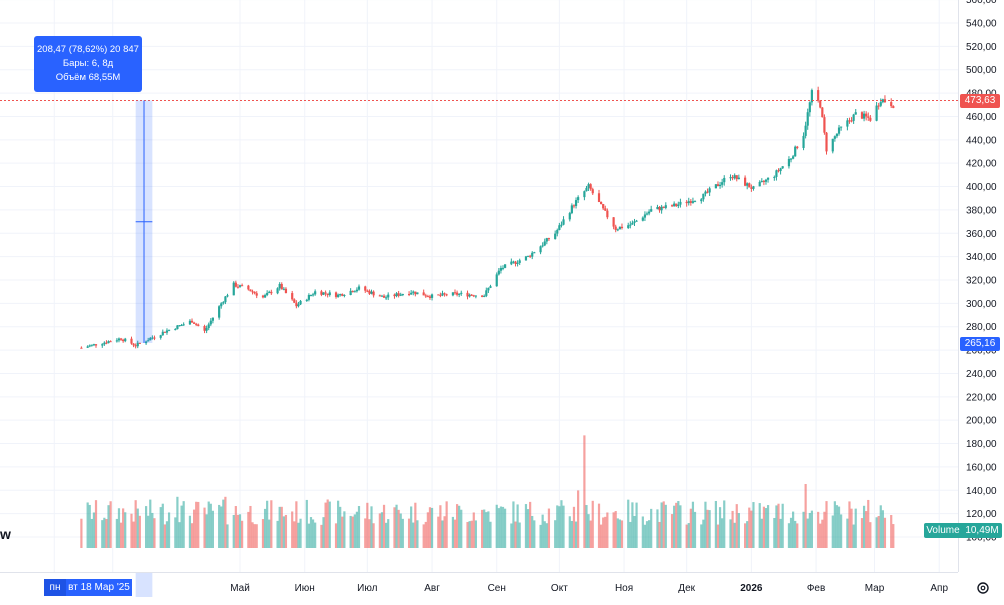 The height and width of the screenshot is (605, 1004). I want to click on measure-bars: Бары: 6, 8д, so click(88, 63).